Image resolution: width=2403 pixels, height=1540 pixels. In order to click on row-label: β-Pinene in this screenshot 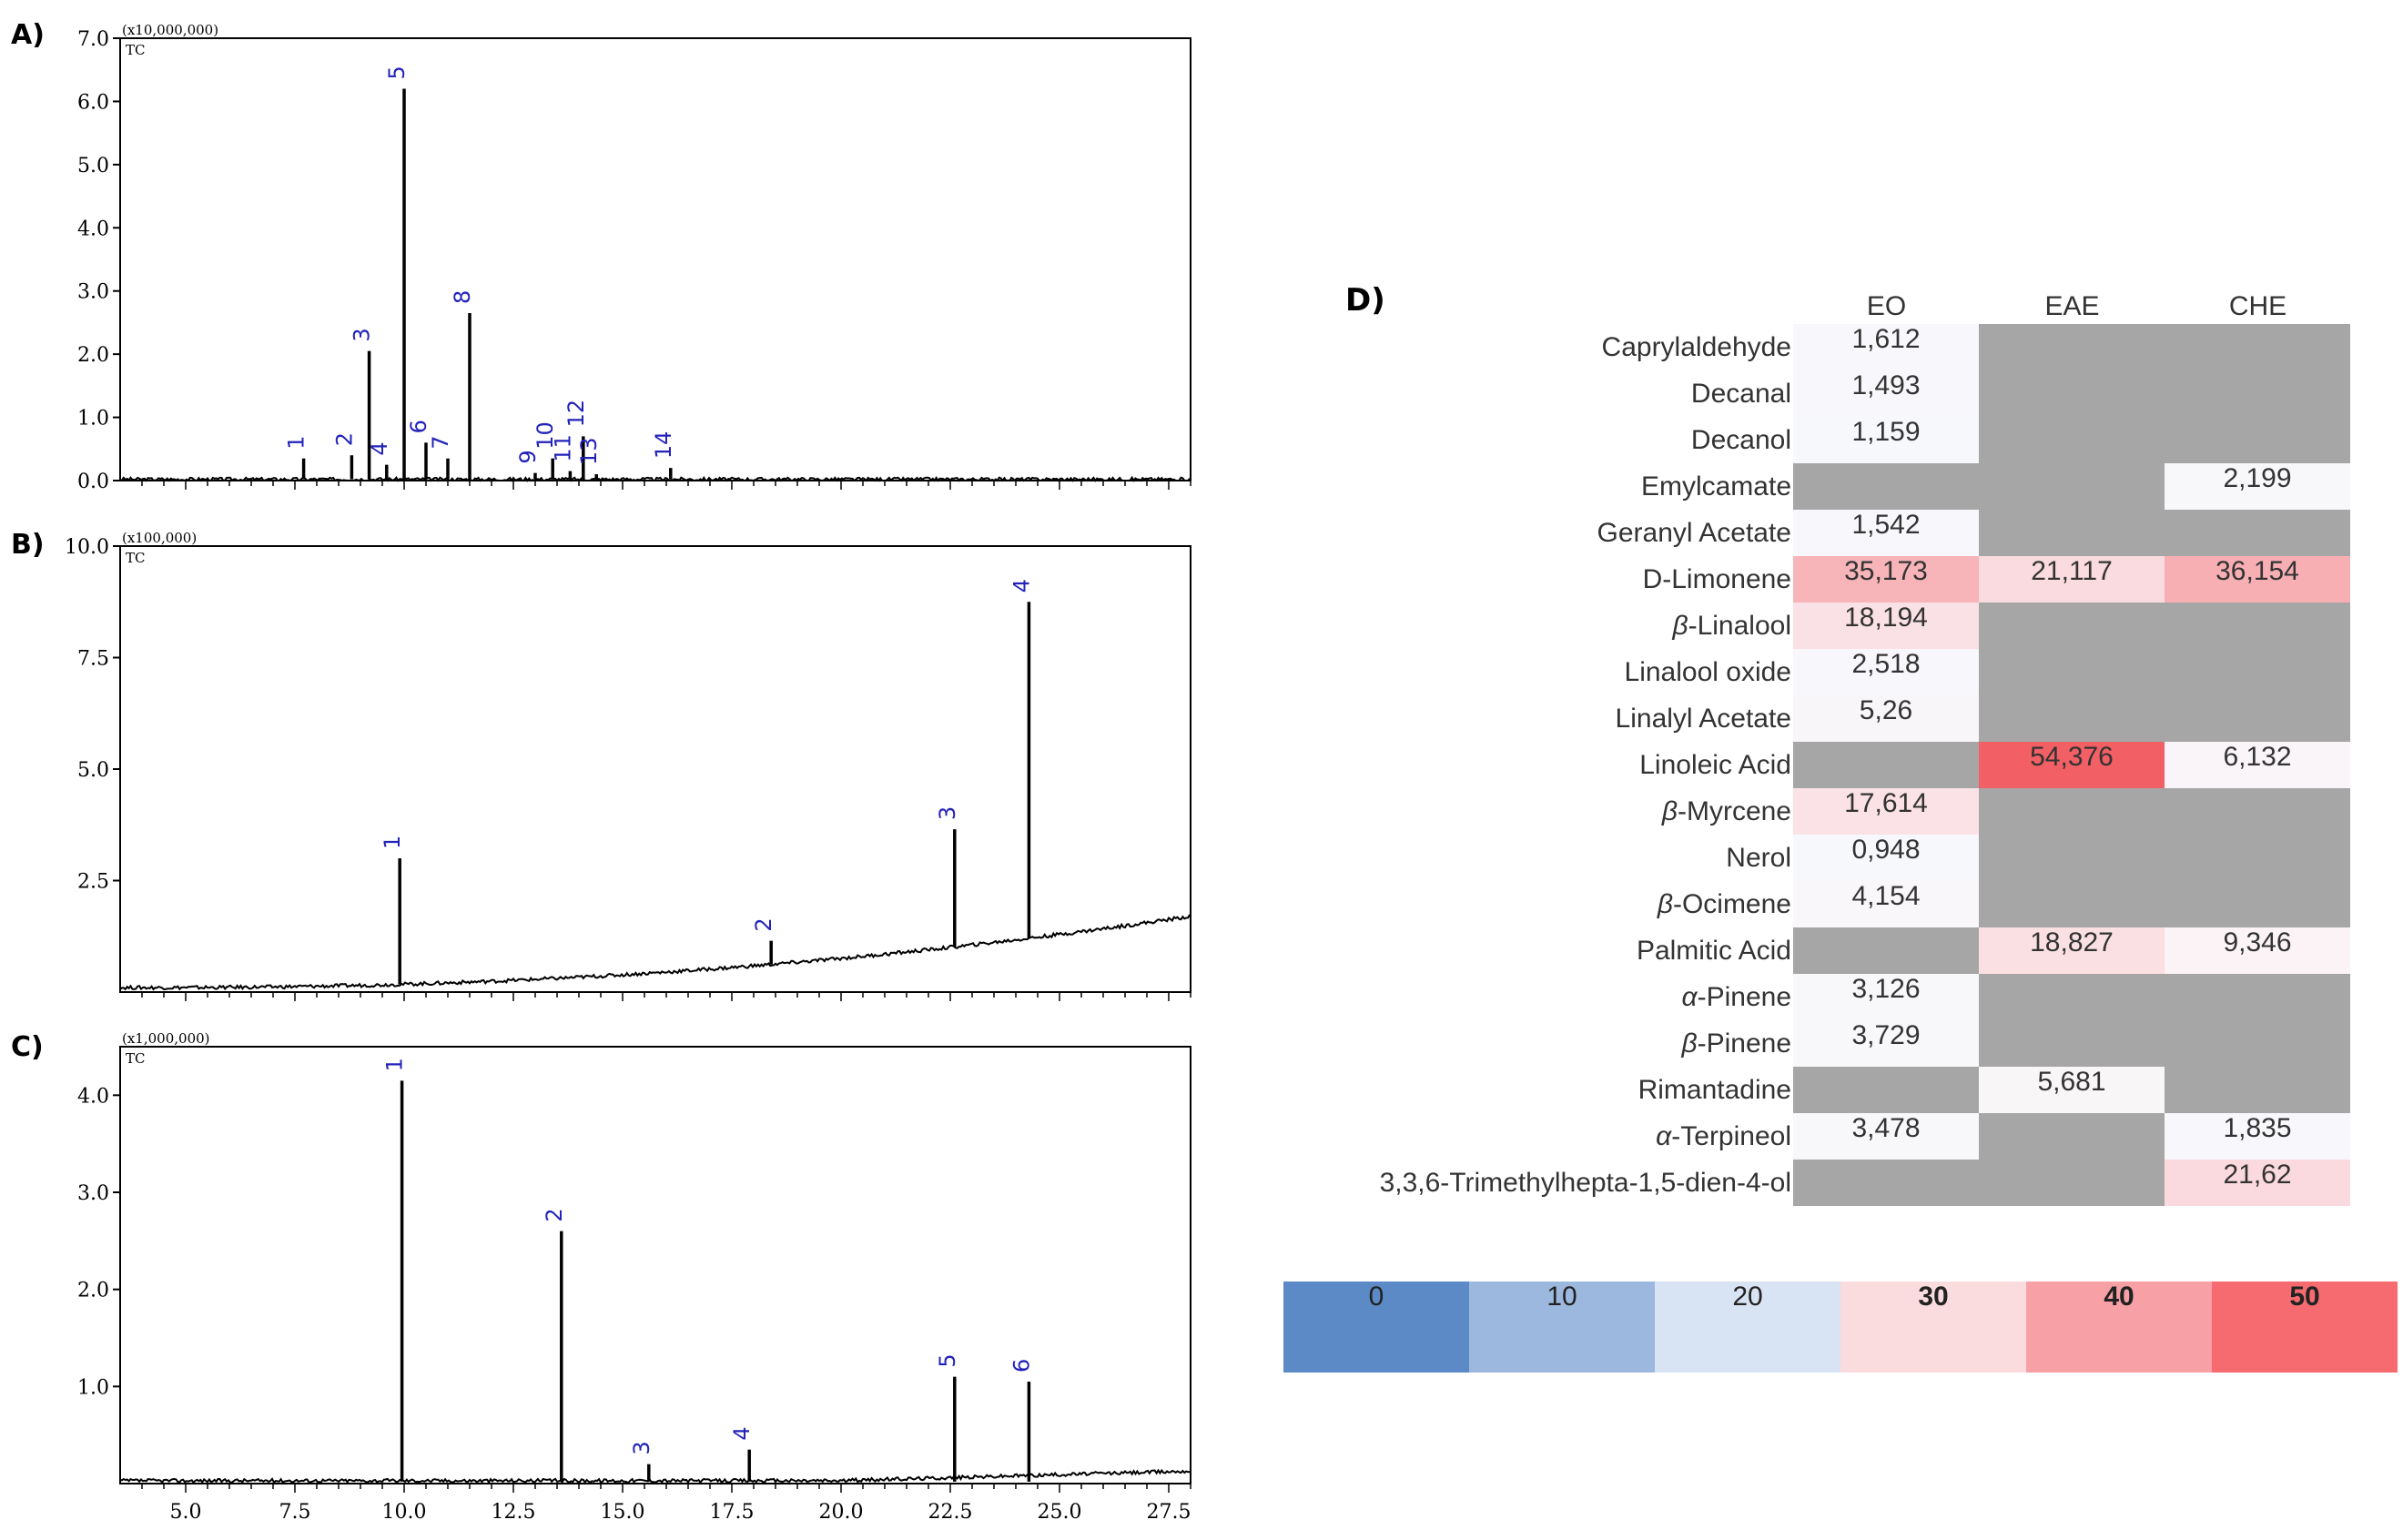, I will do `click(1736, 1043)`.